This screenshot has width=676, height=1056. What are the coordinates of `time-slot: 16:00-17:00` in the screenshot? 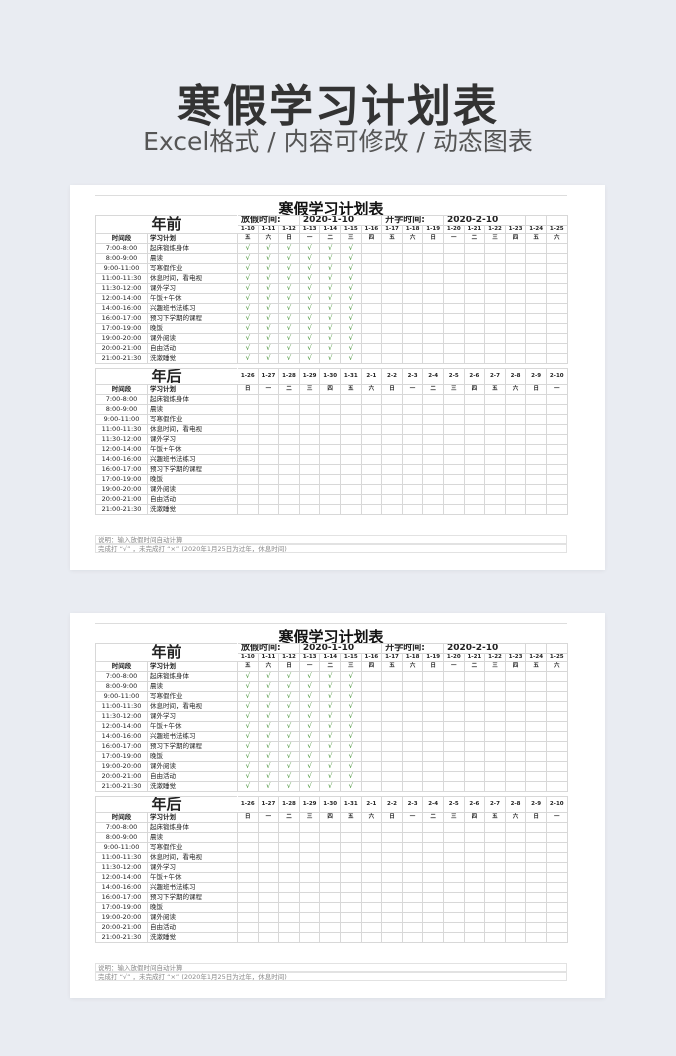 It's located at (121, 318).